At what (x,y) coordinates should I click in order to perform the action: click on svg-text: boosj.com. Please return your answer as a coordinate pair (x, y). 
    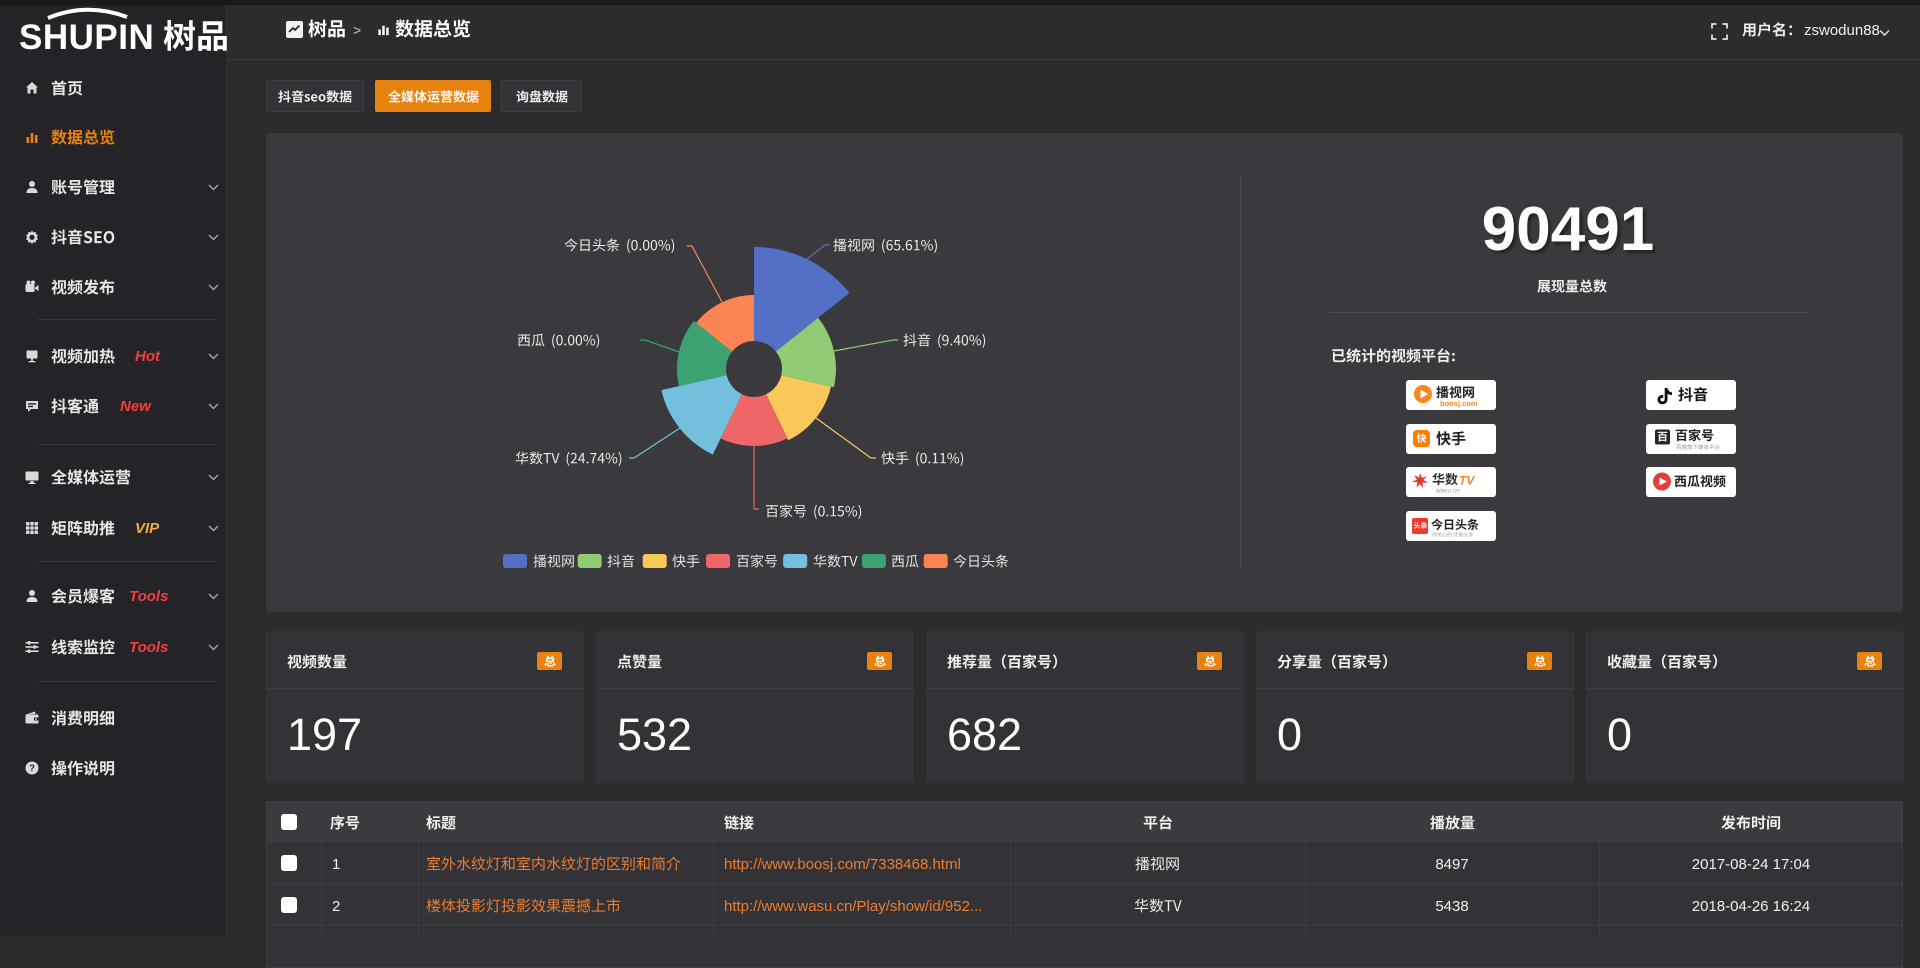
    Looking at the image, I should click on (1459, 403).